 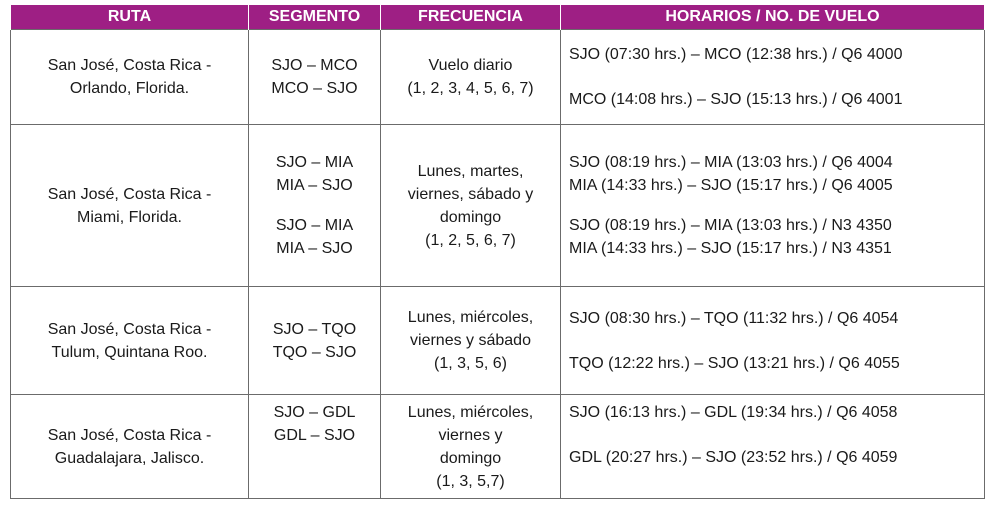 What do you see at coordinates (470, 171) in the screenshot?
I see `frequency-line: Lunes, martes,` at bounding box center [470, 171].